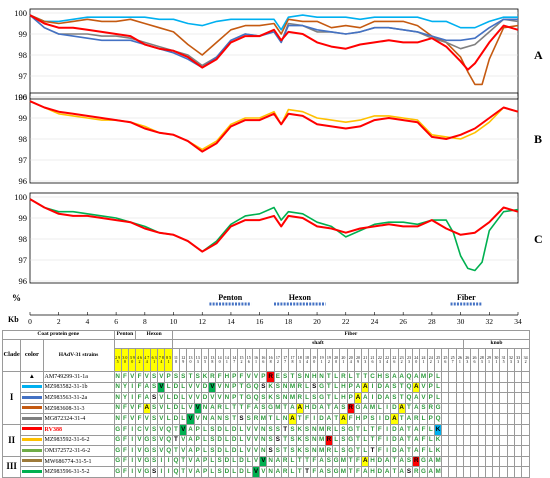 The image size is (550, 478). Describe the element at coordinates (125, 360) in the screenshot. I see `position-label: 3 0 0` at that location.